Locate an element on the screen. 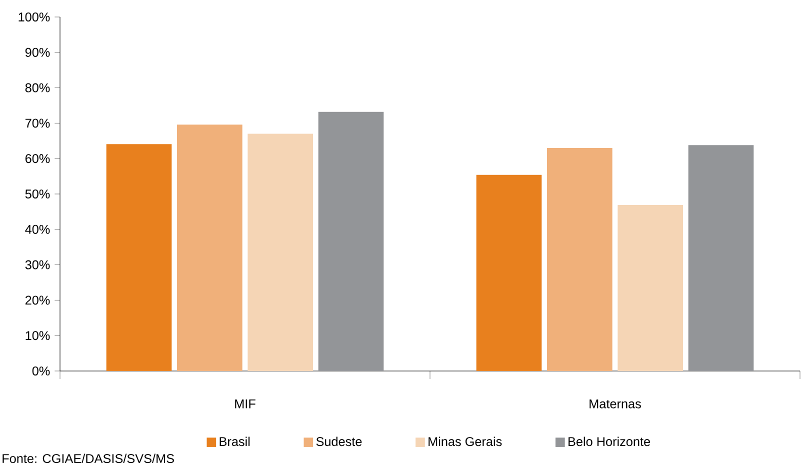 The height and width of the screenshot is (466, 802). legend-label: Minas Gerais is located at coordinates (465, 441).